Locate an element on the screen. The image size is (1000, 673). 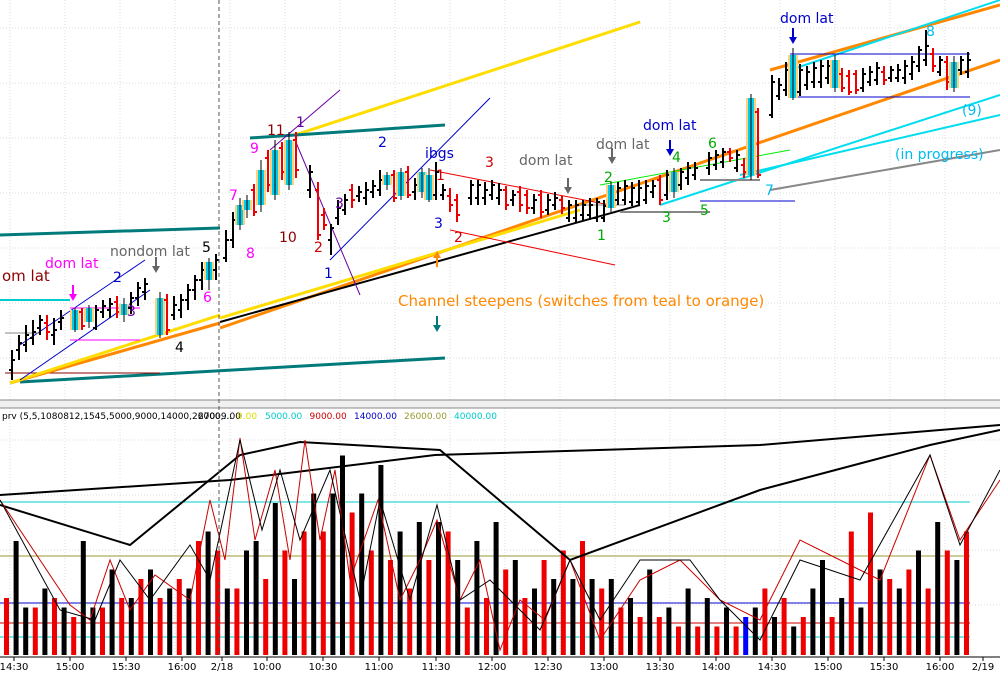
indicator-level: 14000.00 is located at coordinates (375, 417).